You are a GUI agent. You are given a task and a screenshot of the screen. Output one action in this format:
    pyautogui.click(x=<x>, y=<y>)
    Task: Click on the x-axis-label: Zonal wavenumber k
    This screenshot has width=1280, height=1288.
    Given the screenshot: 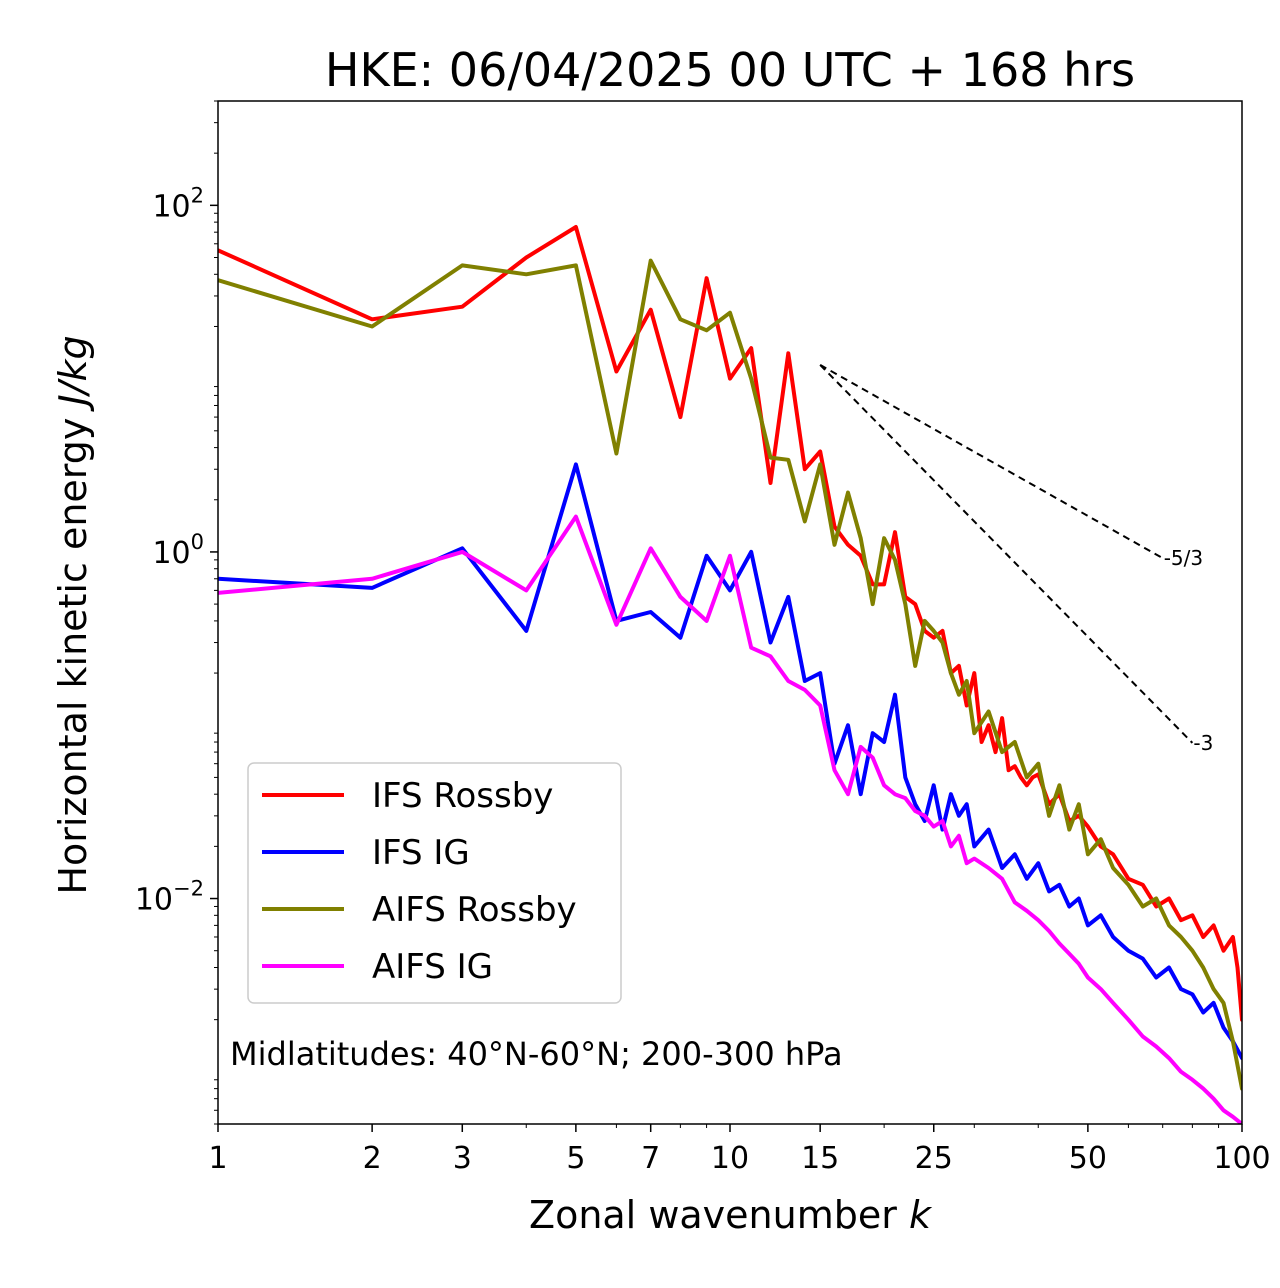 What is the action you would take?
    pyautogui.click(x=731, y=1215)
    